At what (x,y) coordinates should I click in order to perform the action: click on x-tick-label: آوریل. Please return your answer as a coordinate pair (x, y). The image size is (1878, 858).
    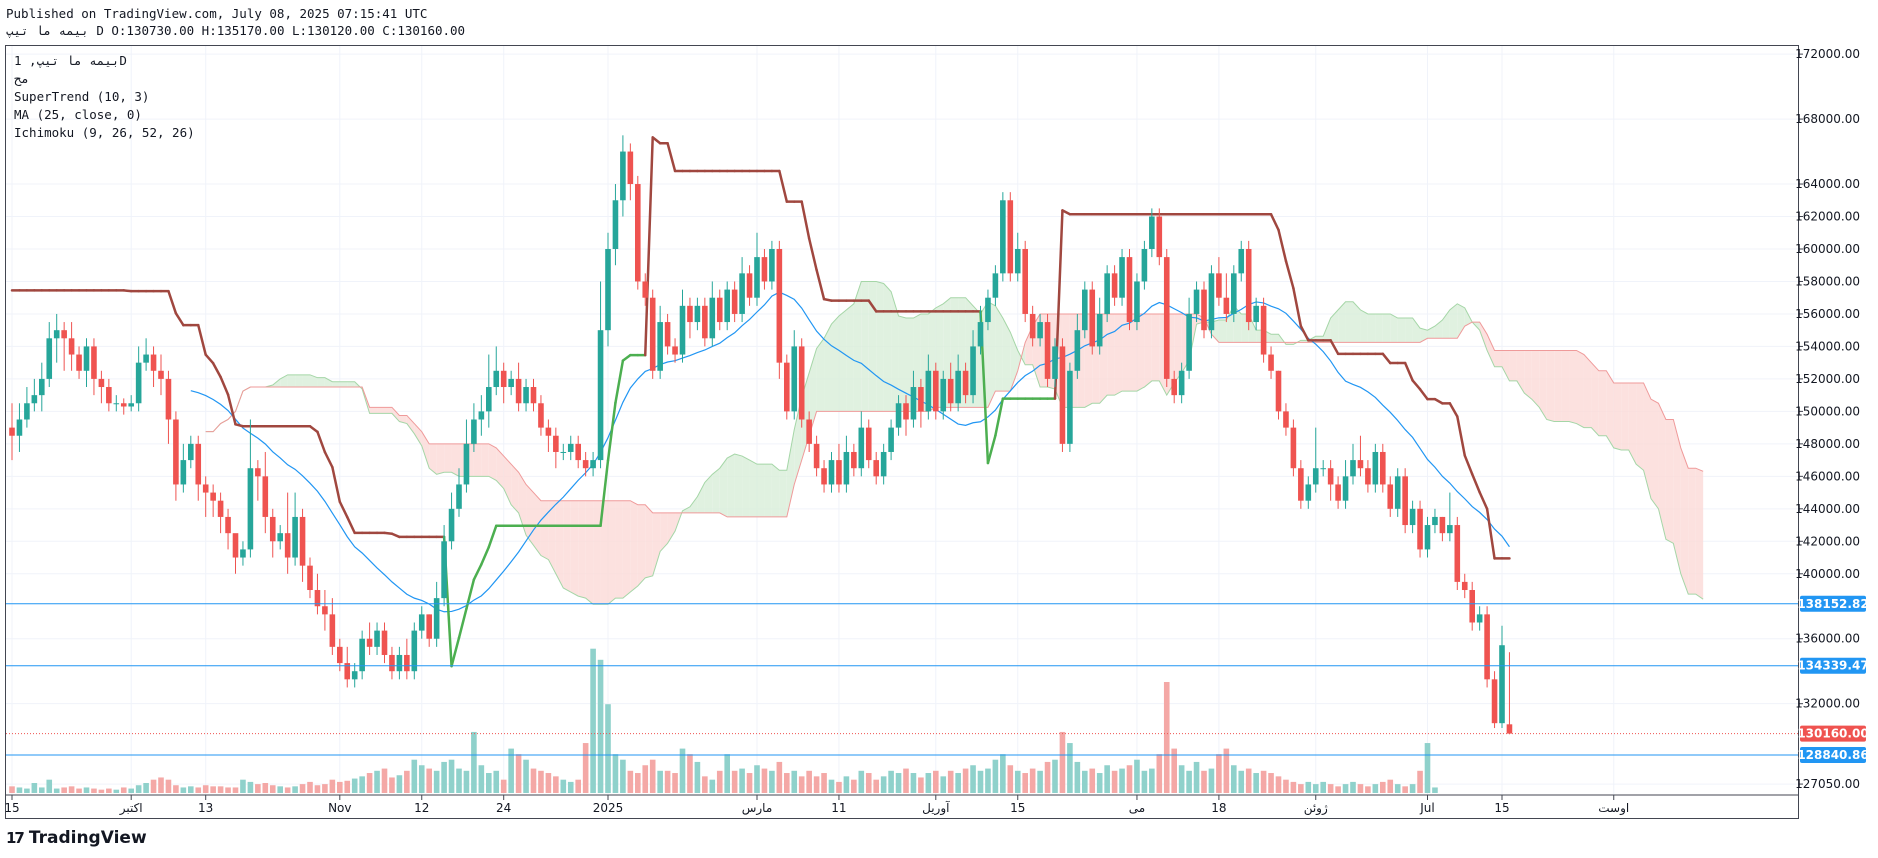
    Looking at the image, I should click on (936, 808).